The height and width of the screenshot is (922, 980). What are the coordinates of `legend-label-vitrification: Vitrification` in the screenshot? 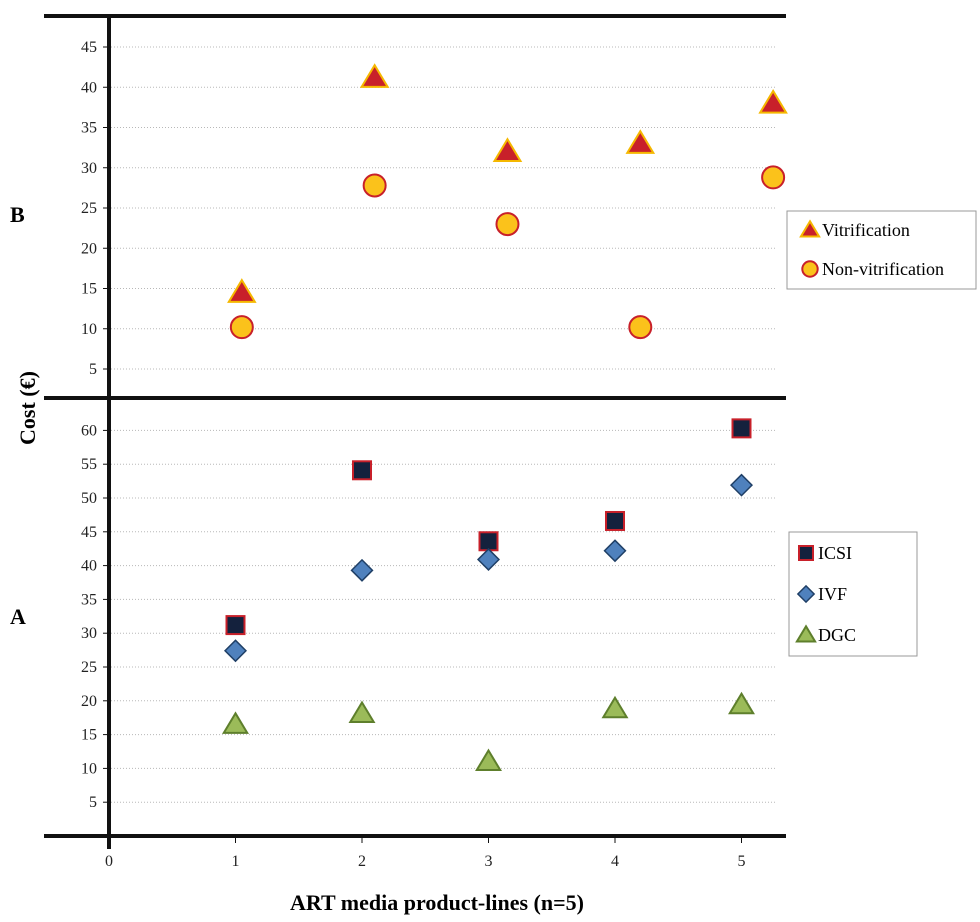 It's located at (866, 230).